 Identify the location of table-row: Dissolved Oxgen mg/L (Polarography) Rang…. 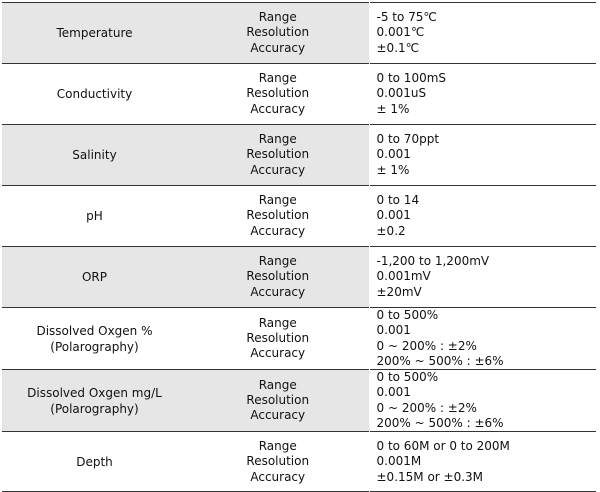
(299, 400).